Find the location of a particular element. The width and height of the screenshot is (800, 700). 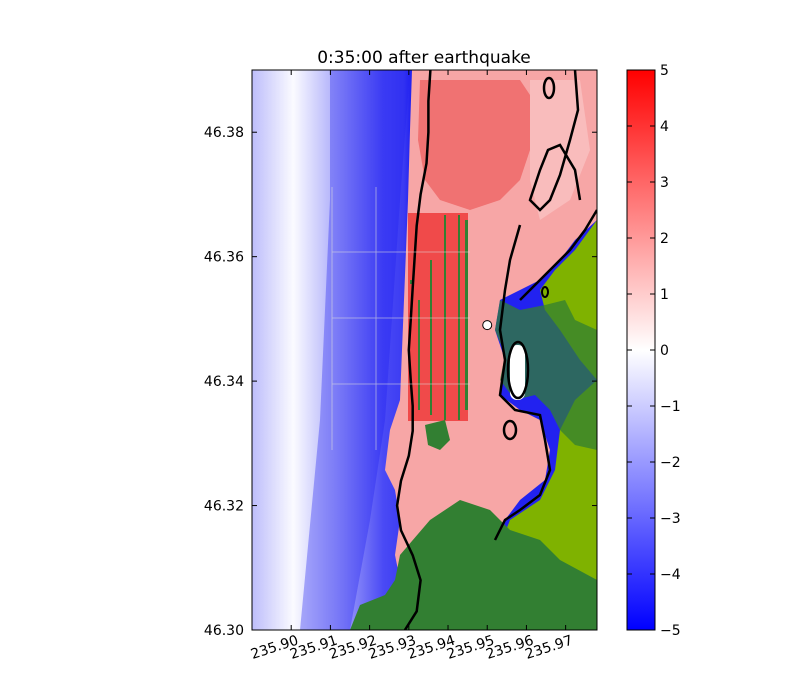

land-region-dark is located at coordinates (473, 565).